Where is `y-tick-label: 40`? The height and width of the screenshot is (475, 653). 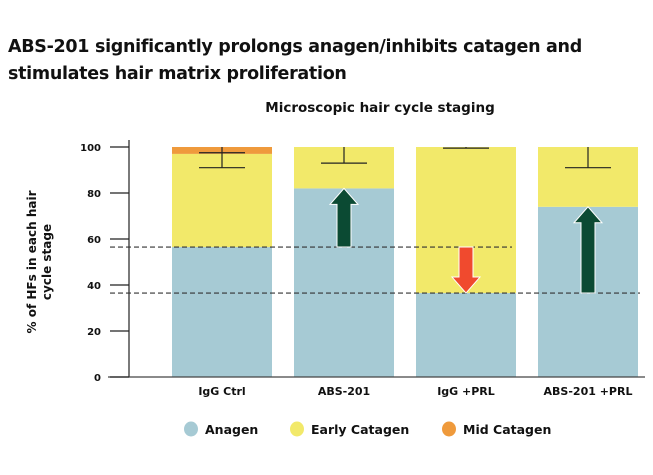
y-tick-label: 40 is located at coordinates (94, 286).